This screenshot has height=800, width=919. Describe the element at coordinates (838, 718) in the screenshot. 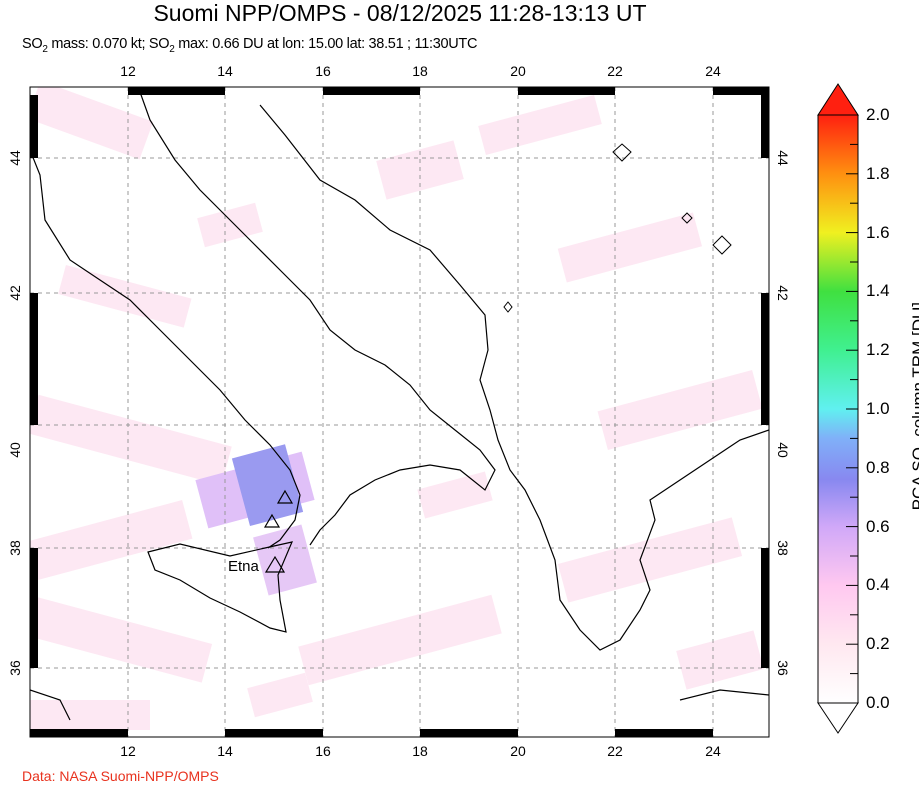

I see `colorbar-min-arrow` at that location.